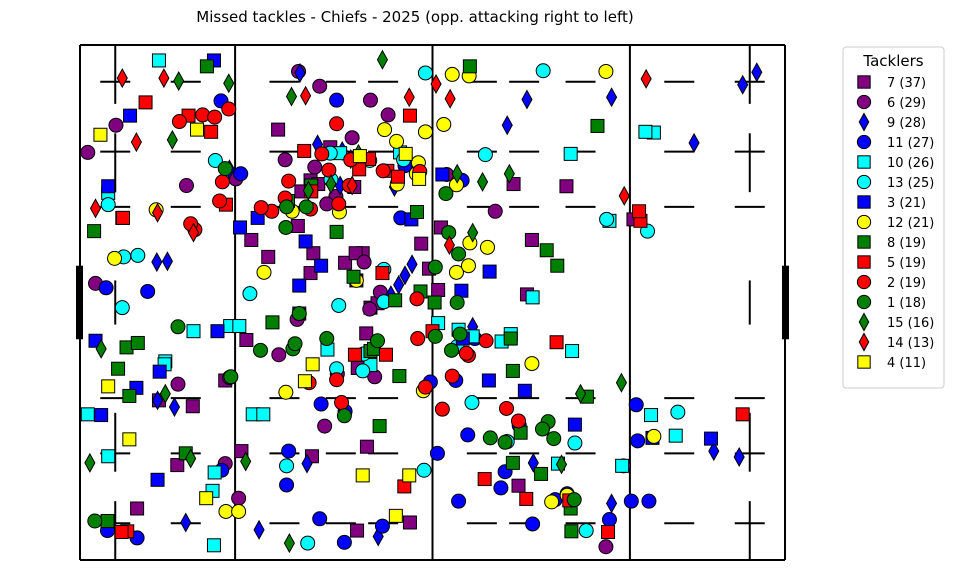 This screenshot has height=583, width=953. I want to click on legend-label: 3 (21), so click(906, 203).